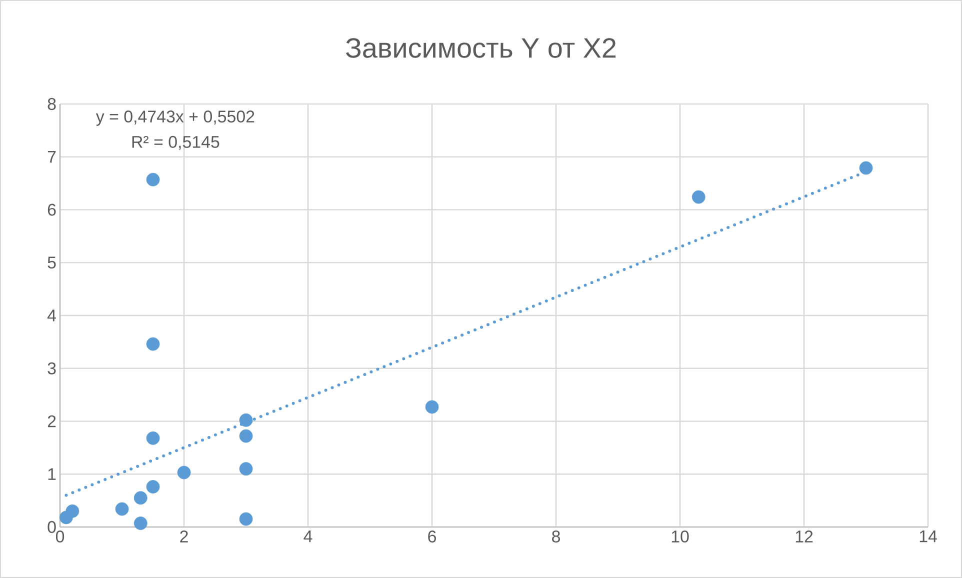 This screenshot has height=578, width=962. What do you see at coordinates (176, 143) in the screenshot?
I see `annotation: R² = 0,5145` at bounding box center [176, 143].